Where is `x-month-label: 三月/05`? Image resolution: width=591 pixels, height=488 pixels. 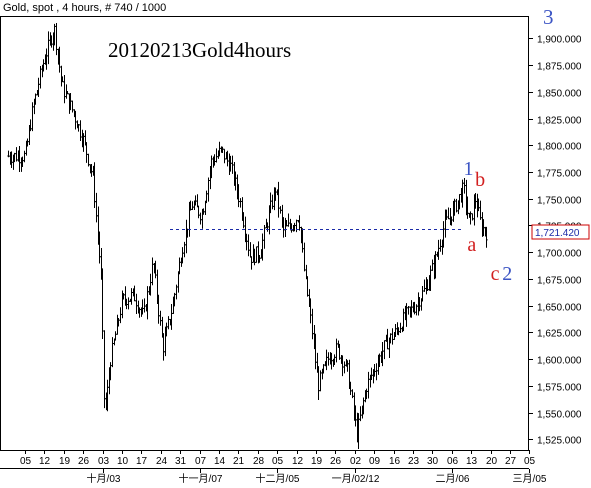 x-month-label: 三月/05 is located at coordinates (530, 479).